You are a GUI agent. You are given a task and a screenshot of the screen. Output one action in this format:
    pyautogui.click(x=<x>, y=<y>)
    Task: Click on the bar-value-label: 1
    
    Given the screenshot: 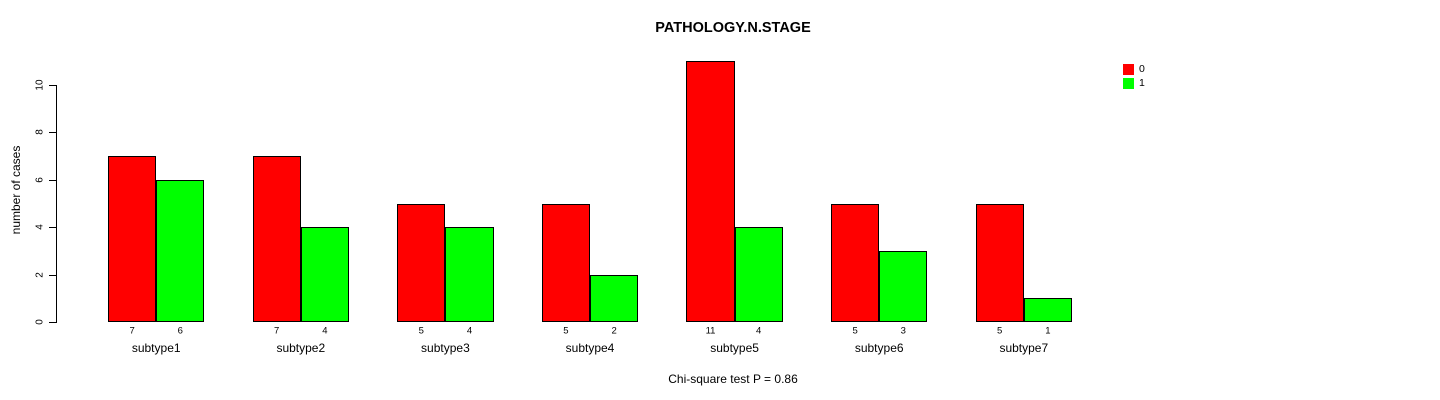 What is the action you would take?
    pyautogui.click(x=1048, y=331)
    